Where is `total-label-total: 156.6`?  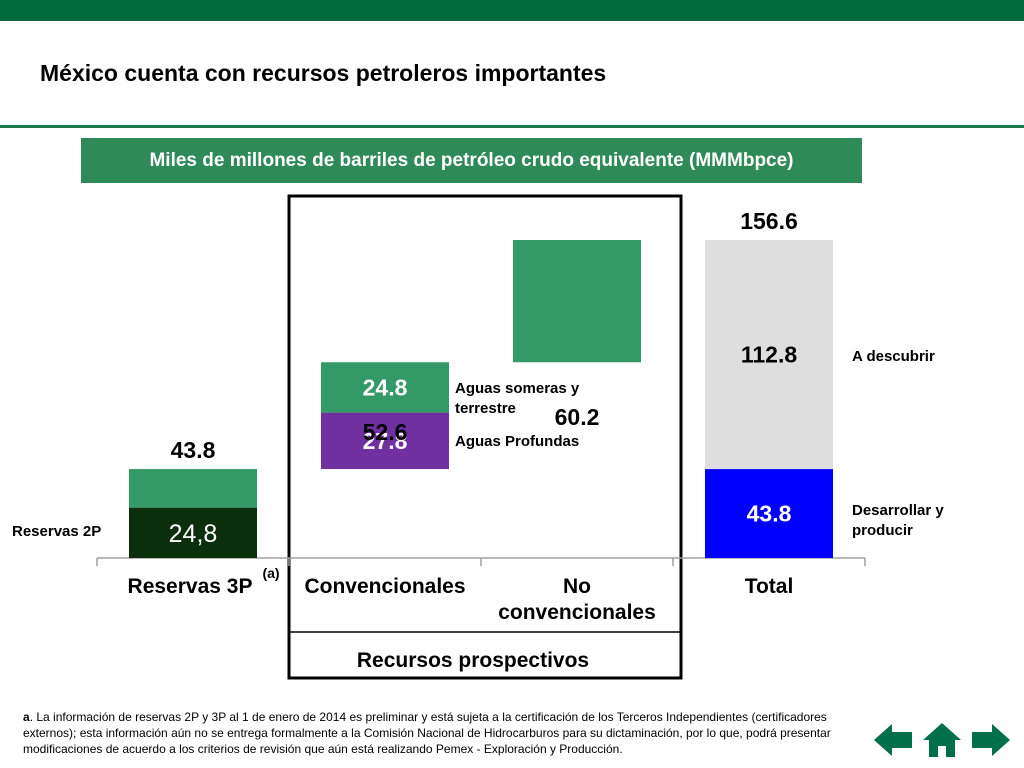 total-label-total: 156.6 is located at coordinates (769, 221).